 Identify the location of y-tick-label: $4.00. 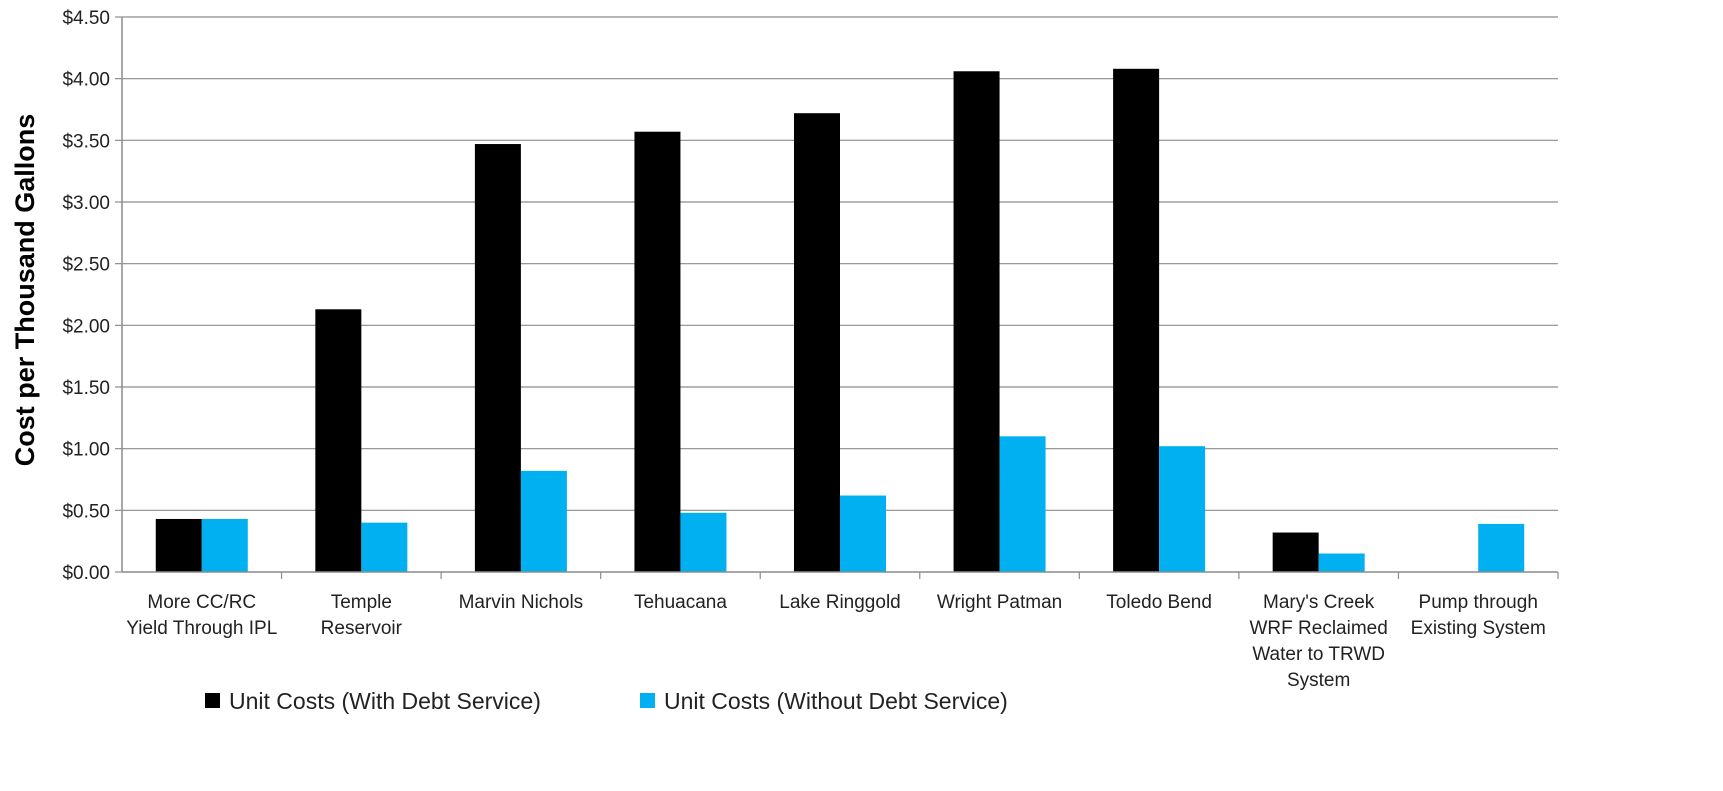
(86, 80).